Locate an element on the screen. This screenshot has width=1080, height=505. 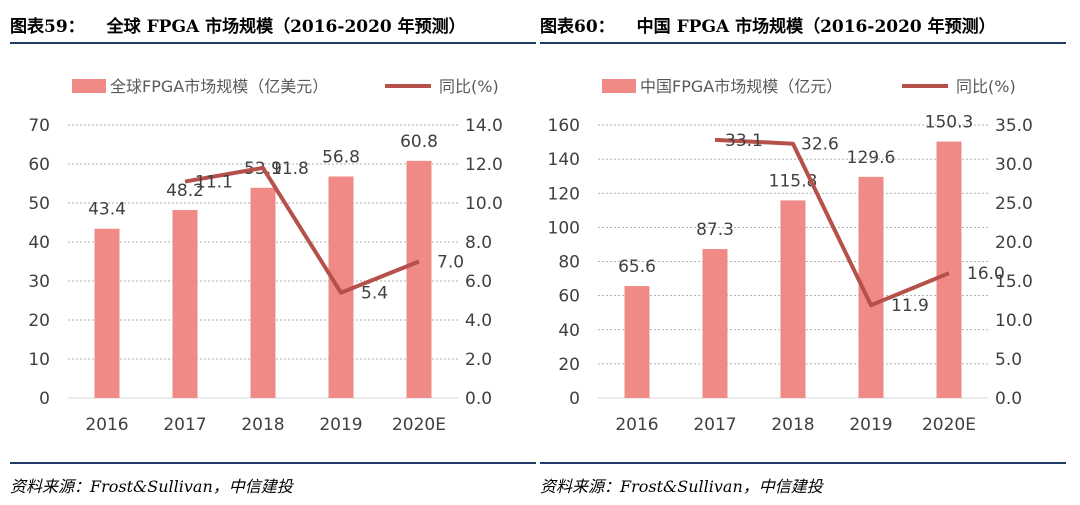
y-tick-left: 160 is located at coordinates (564, 126).